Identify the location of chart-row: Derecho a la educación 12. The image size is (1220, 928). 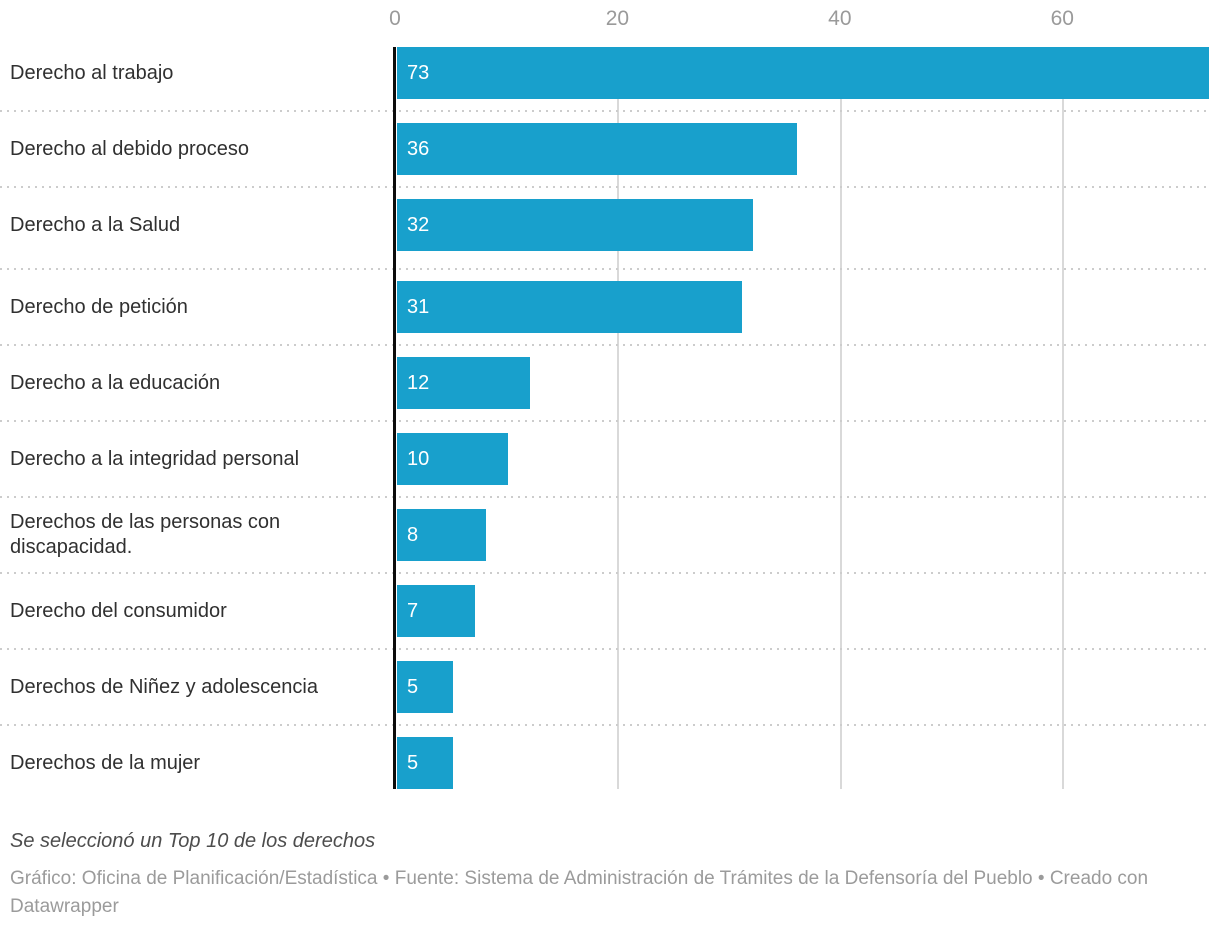
(610, 395).